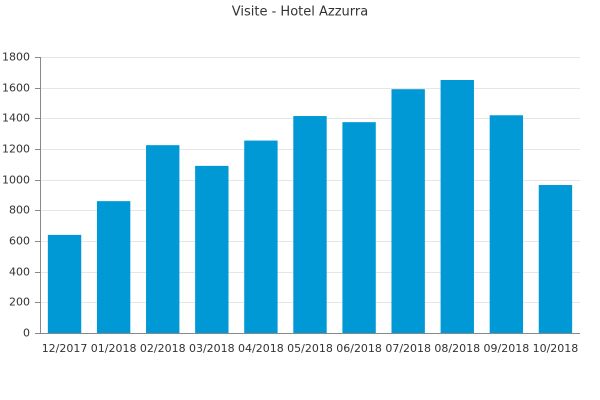  Describe the element at coordinates (16, 57) in the screenshot. I see `y-tick-label: 1800` at that location.